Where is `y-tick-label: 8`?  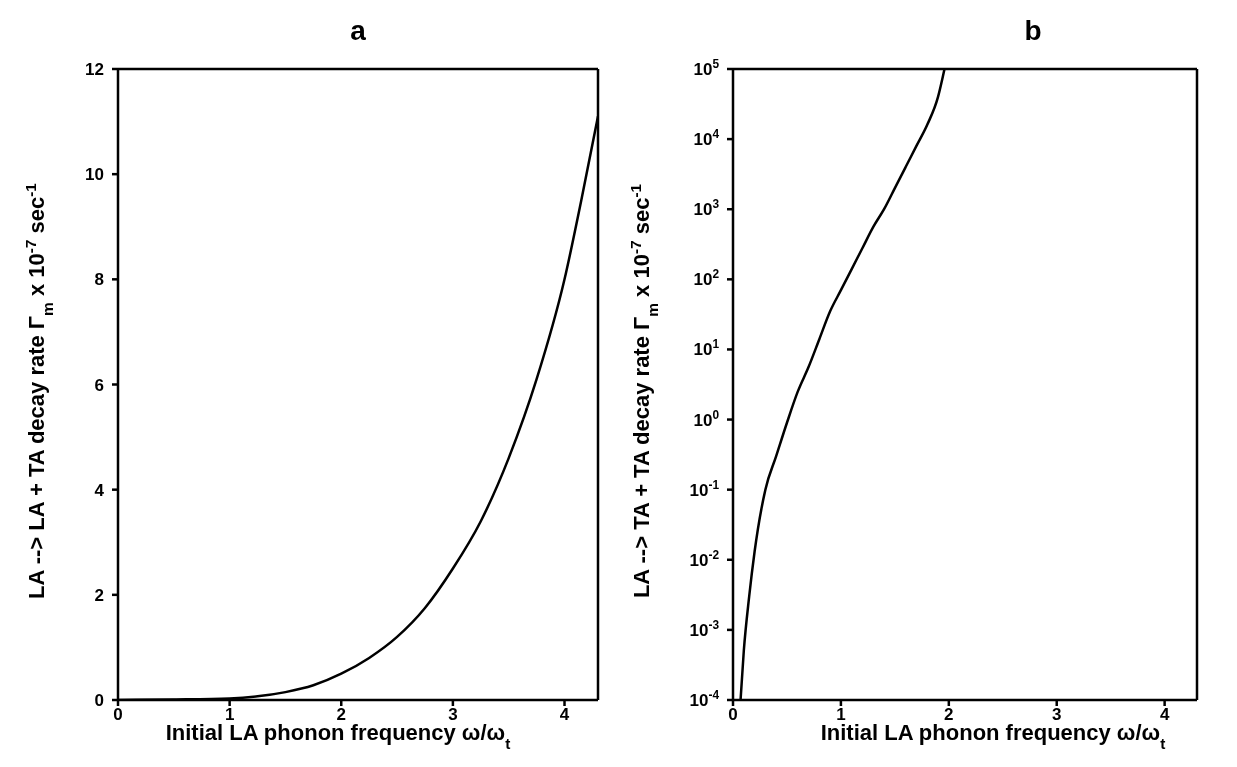 y-tick-label: 8 is located at coordinates (99, 280).